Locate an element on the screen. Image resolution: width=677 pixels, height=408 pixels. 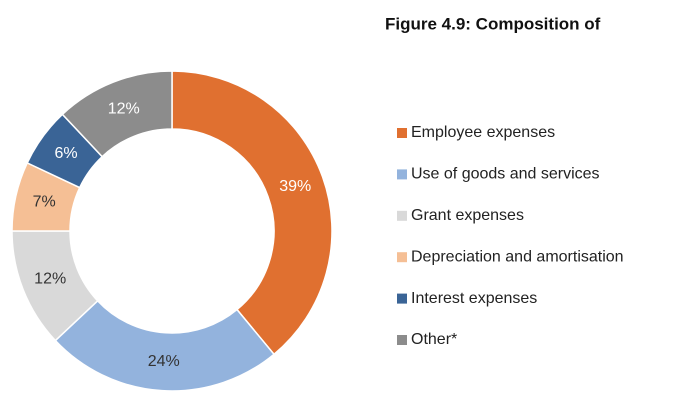
legend-label: Interest expenses is located at coordinates (474, 298).